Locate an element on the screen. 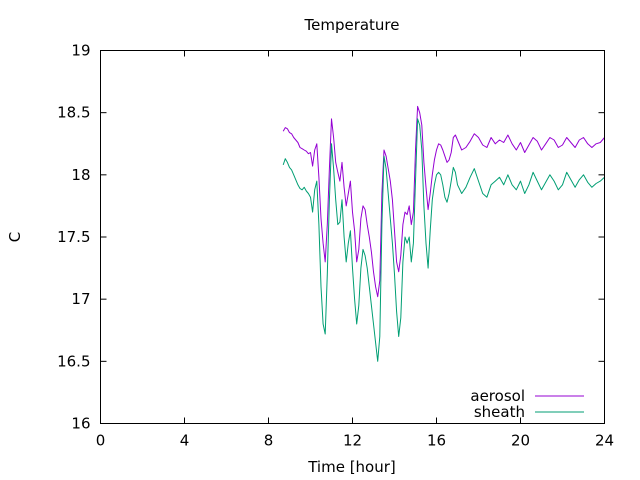 Image resolution: width=640 pixels, height=480 pixels. x-tick-label-16: 16 is located at coordinates (436, 441).